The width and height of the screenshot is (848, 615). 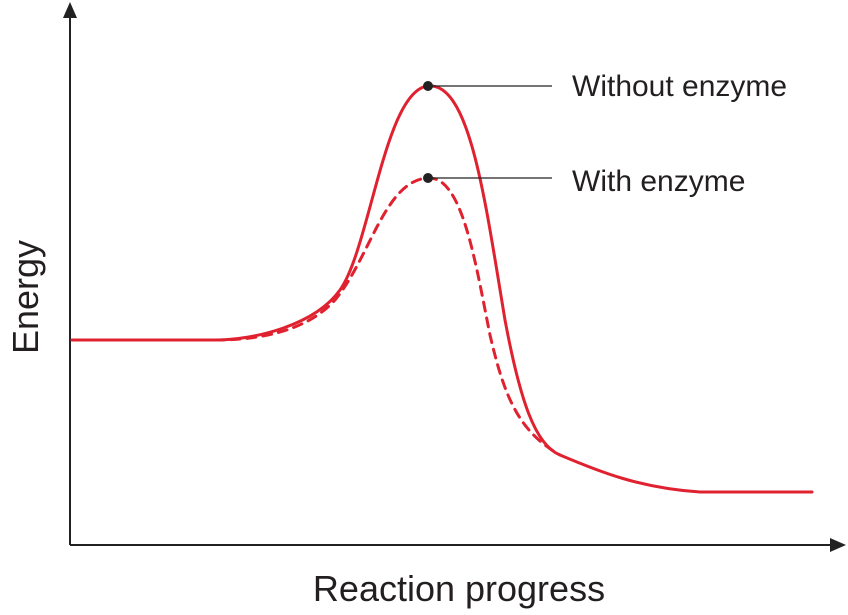 What do you see at coordinates (25, 297) in the screenshot?
I see `y-axis-label: Energy` at bounding box center [25, 297].